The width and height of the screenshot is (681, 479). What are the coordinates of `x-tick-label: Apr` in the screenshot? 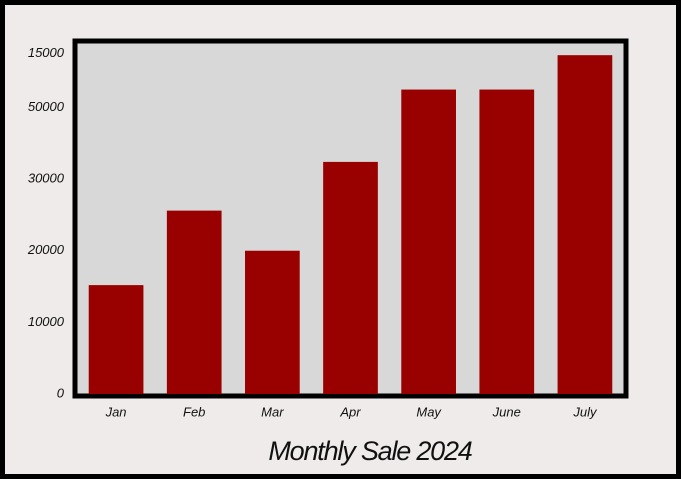 It's located at (350, 411).